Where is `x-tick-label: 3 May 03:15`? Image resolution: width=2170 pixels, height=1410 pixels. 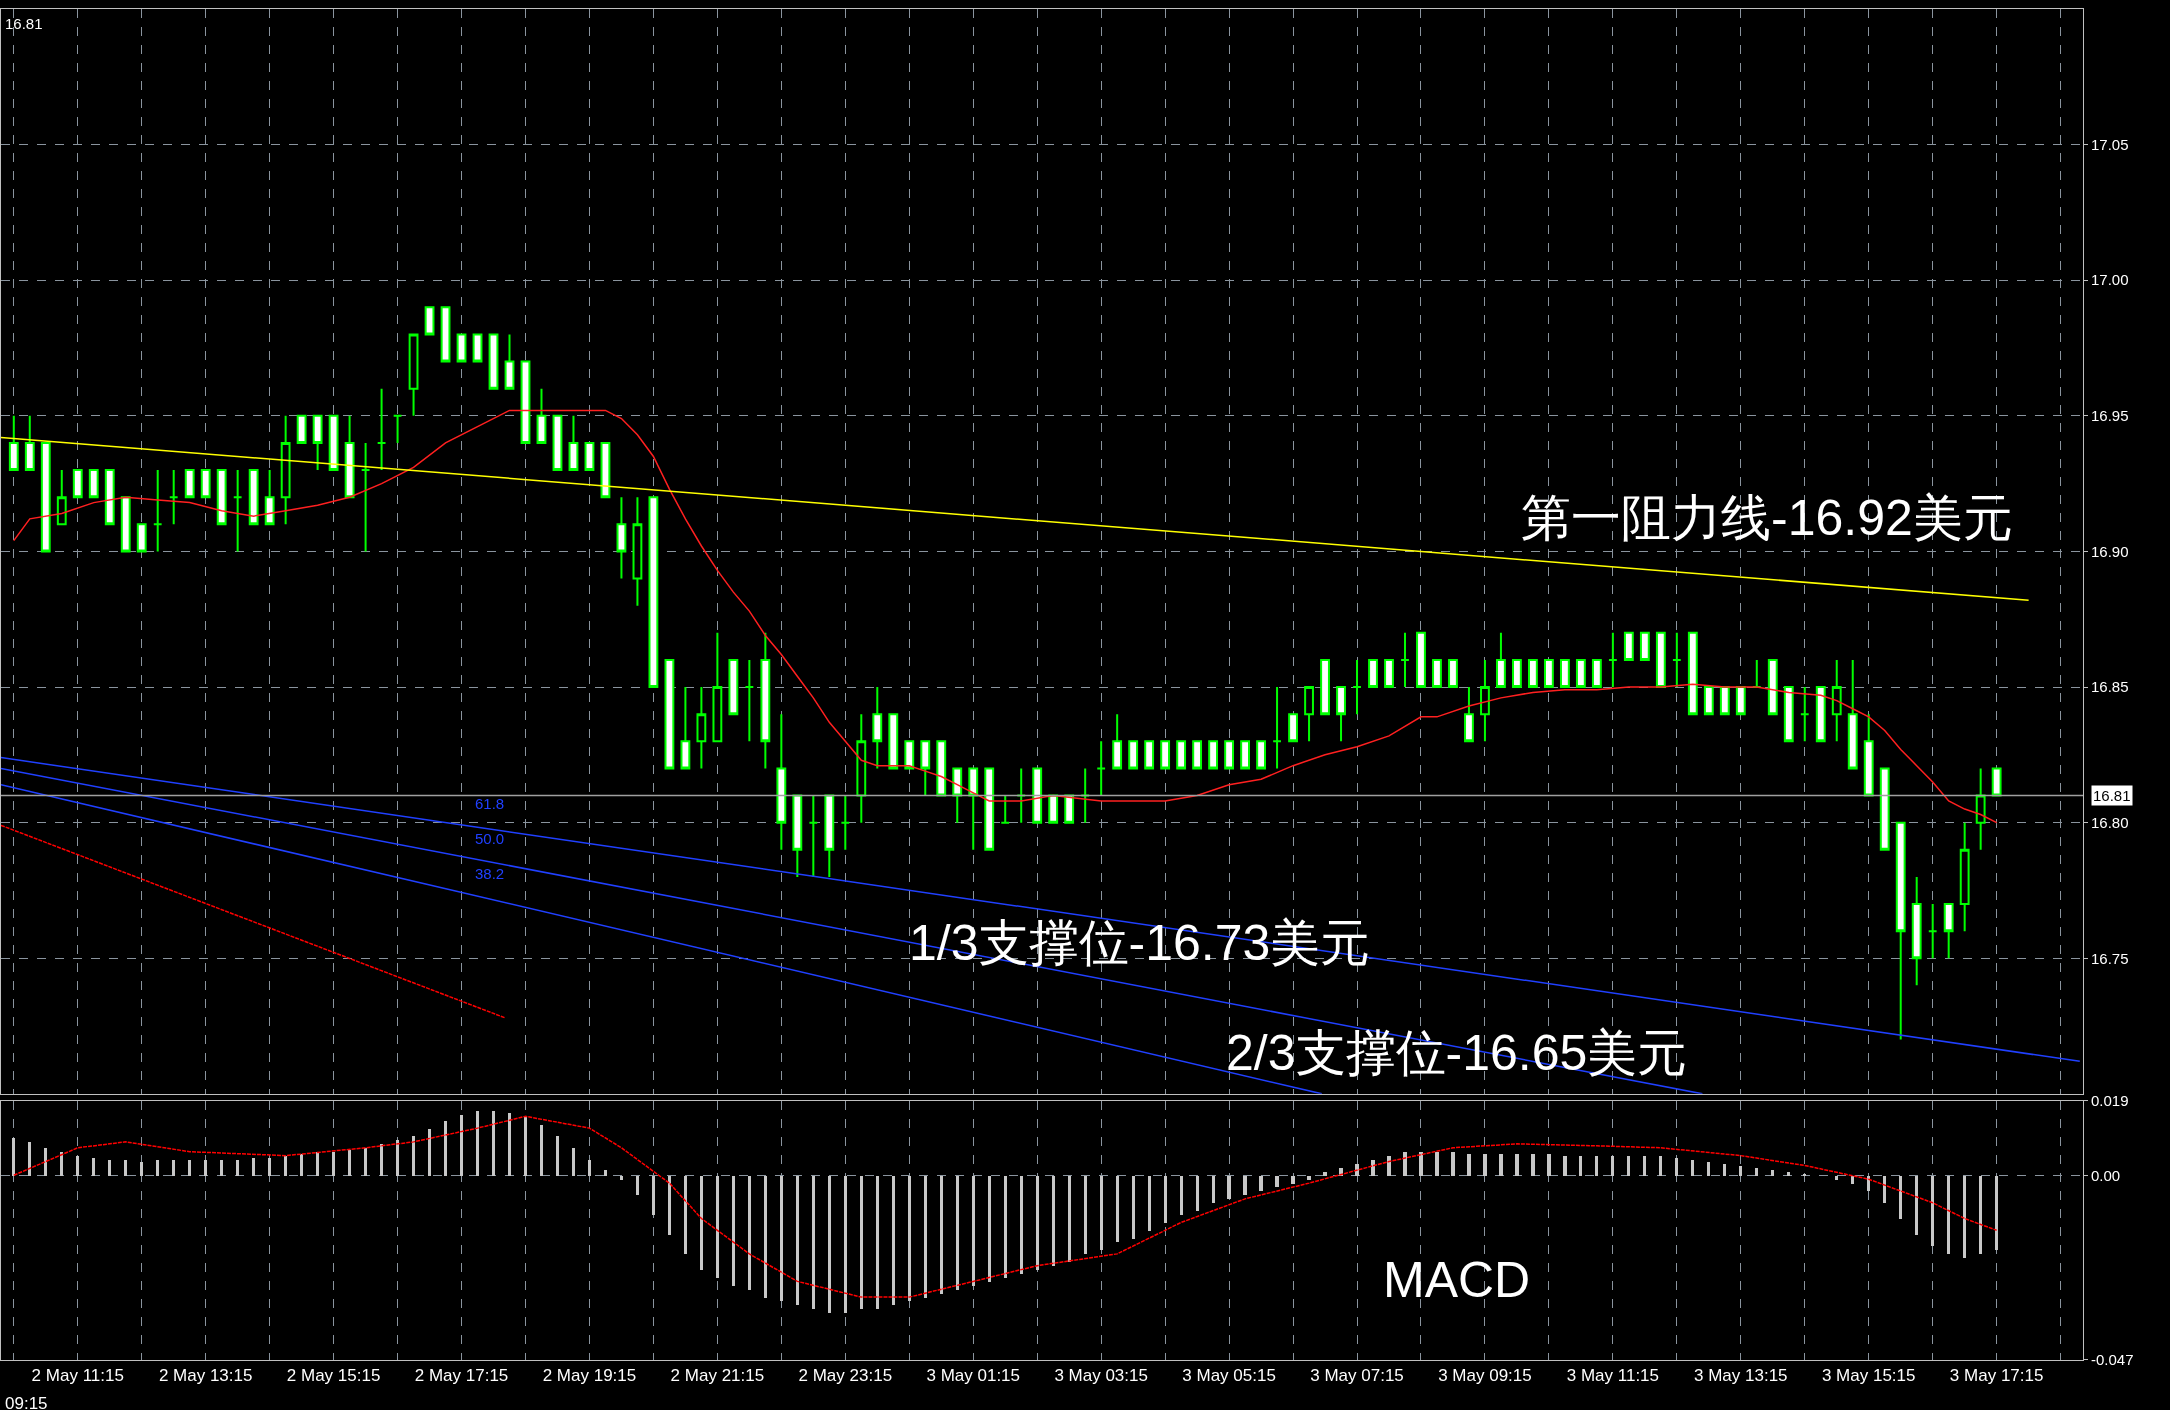
x-tick-label: 3 May 03:15 is located at coordinates (1101, 1376).